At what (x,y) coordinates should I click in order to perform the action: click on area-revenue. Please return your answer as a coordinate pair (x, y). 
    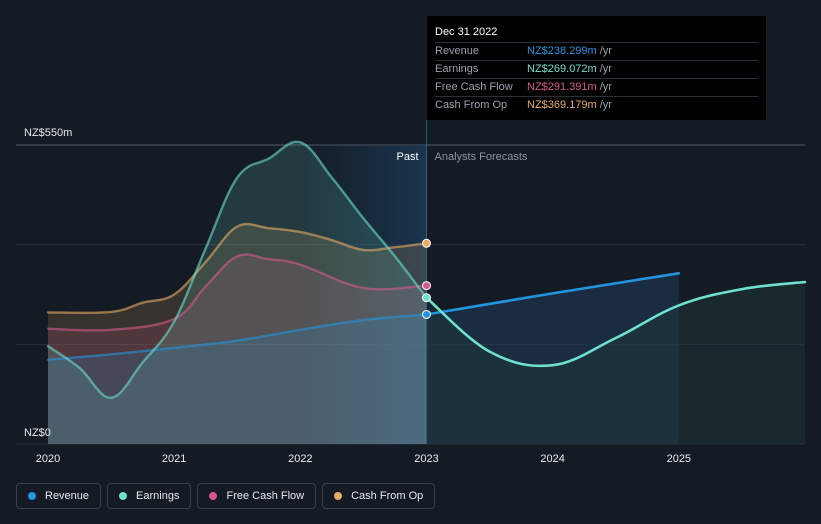
    Looking at the image, I should click on (237, 379).